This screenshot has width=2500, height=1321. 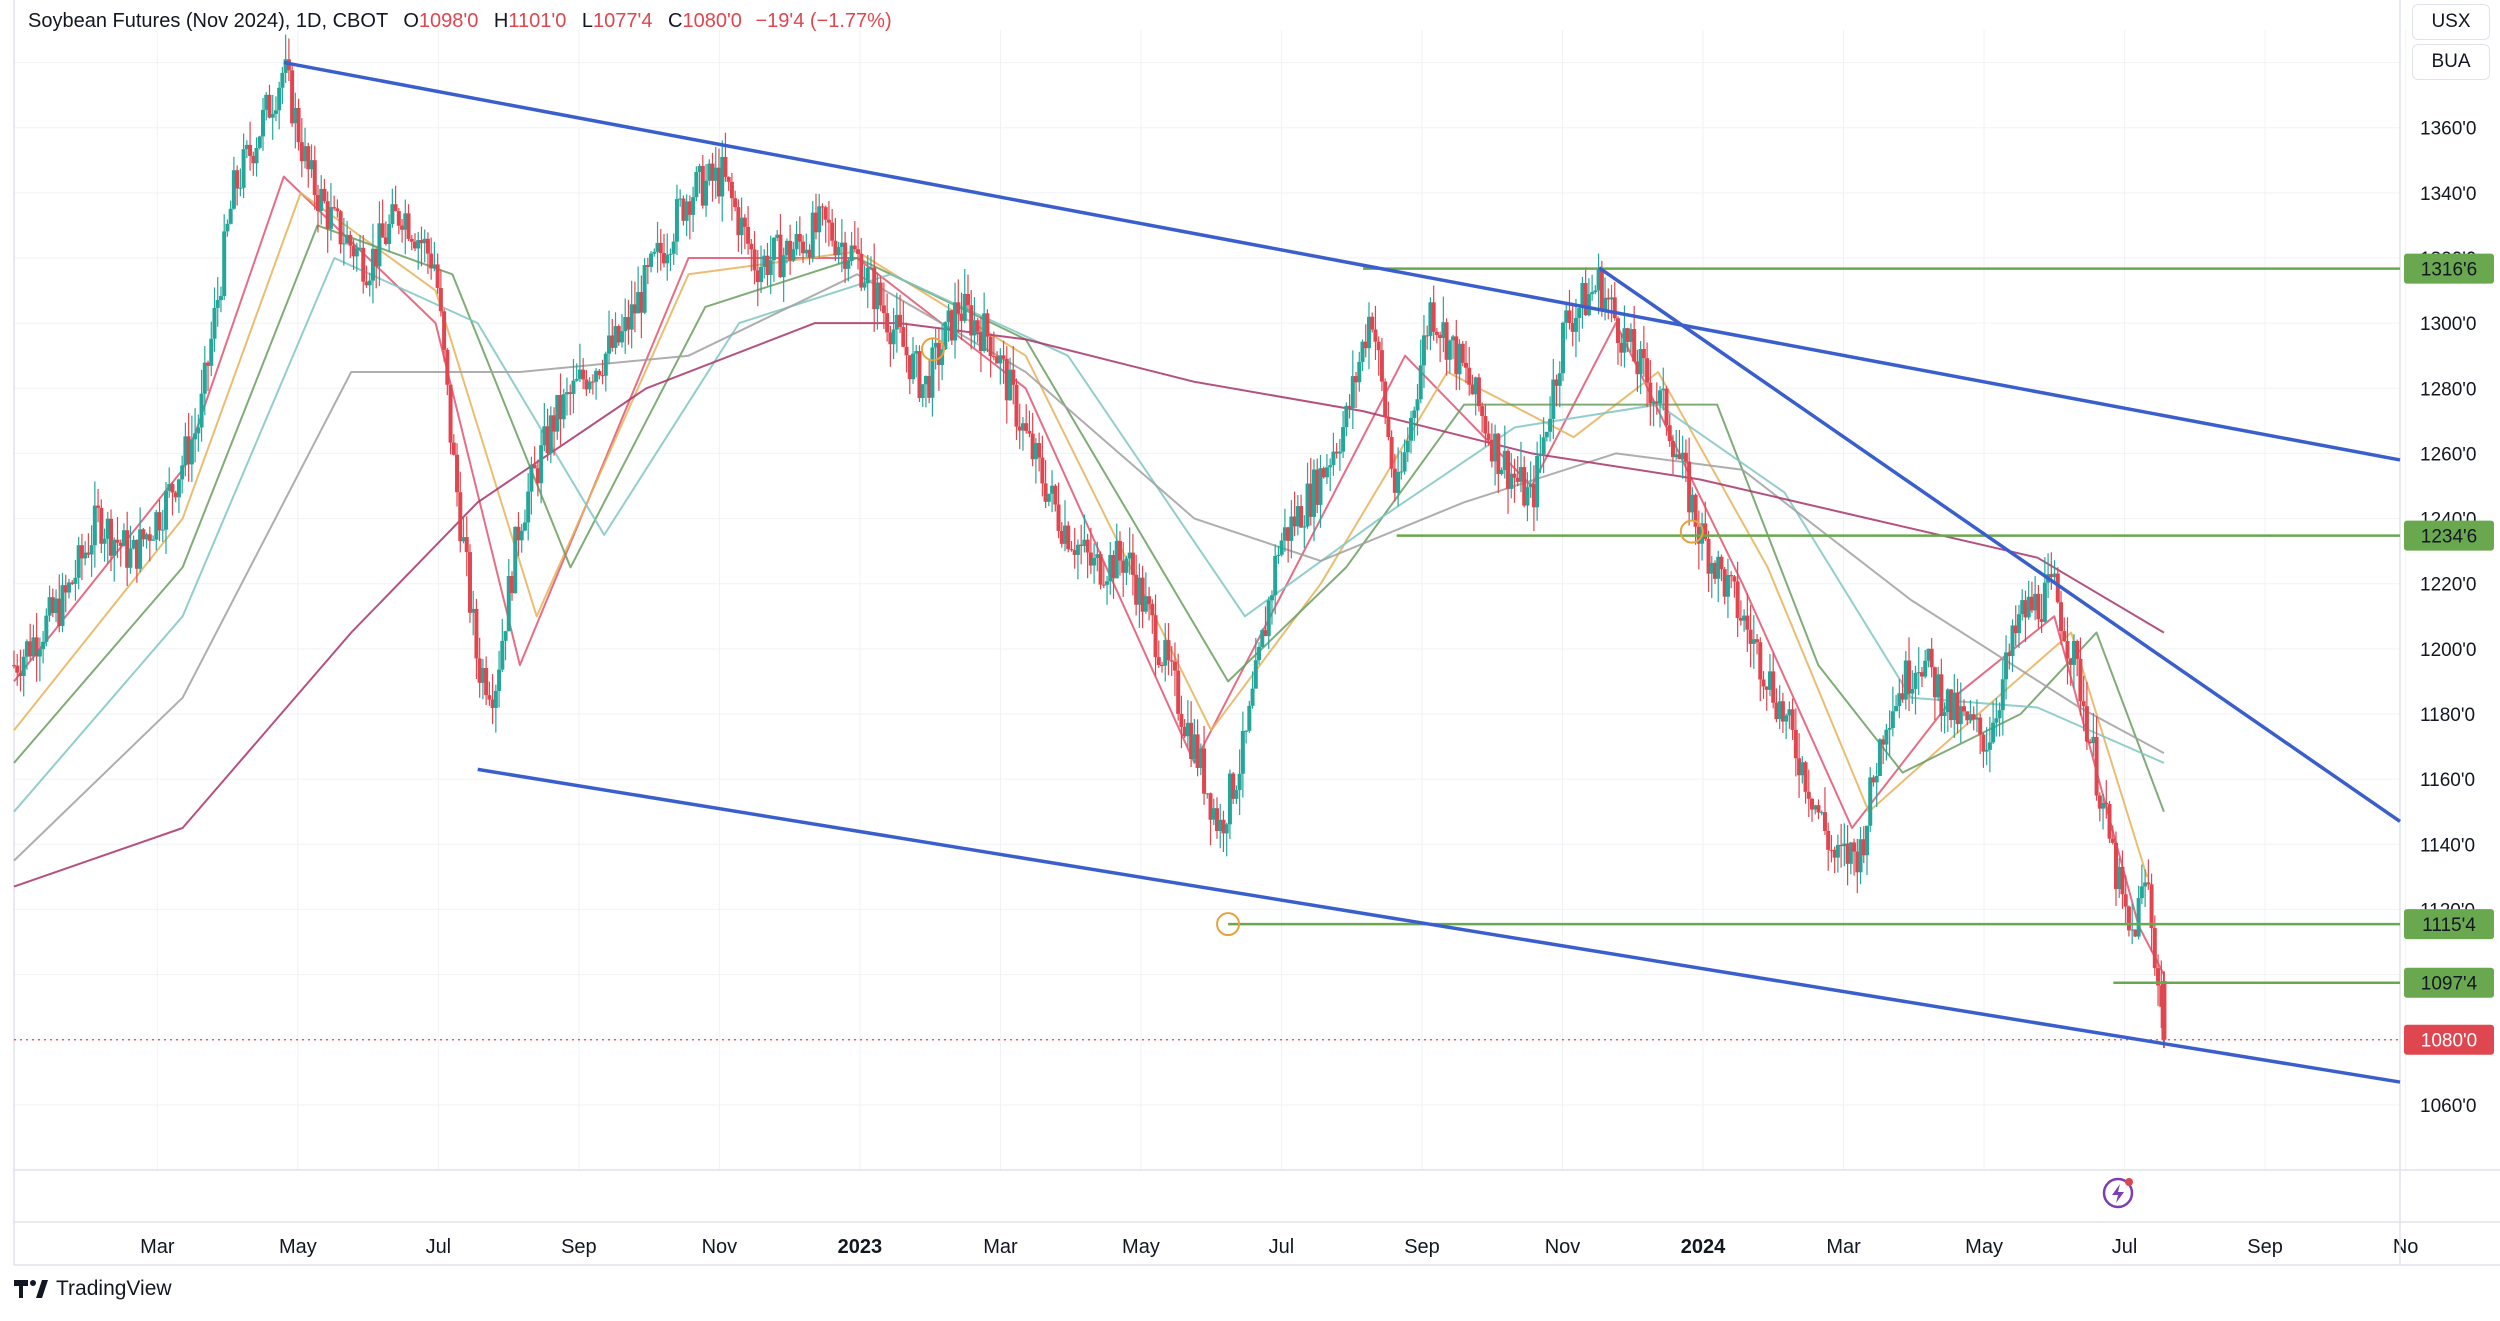 What do you see at coordinates (31, 1289) in the screenshot?
I see `tradingview-icon` at bounding box center [31, 1289].